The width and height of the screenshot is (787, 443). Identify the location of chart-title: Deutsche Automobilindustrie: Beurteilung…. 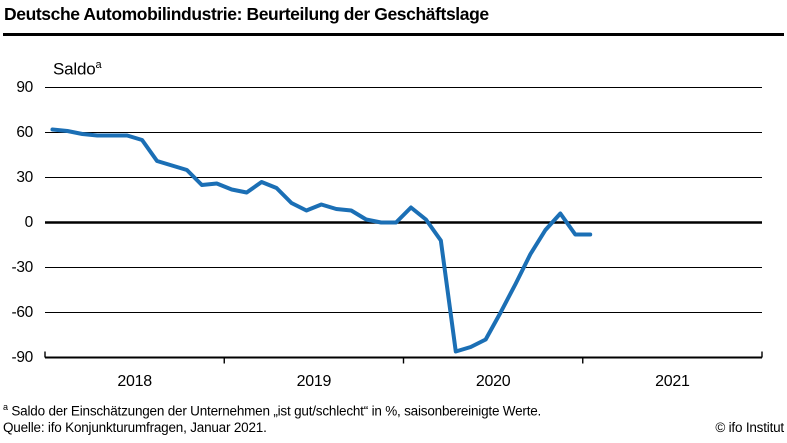
(246, 14).